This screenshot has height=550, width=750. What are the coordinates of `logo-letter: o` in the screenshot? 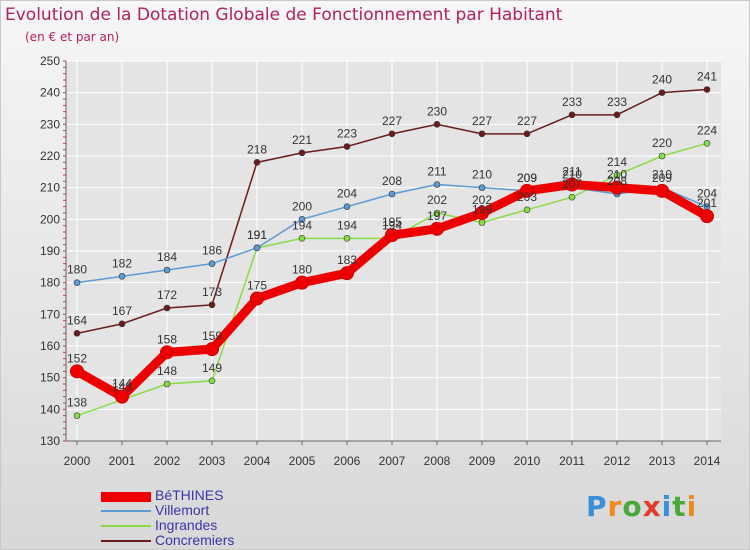 It's located at (632, 506).